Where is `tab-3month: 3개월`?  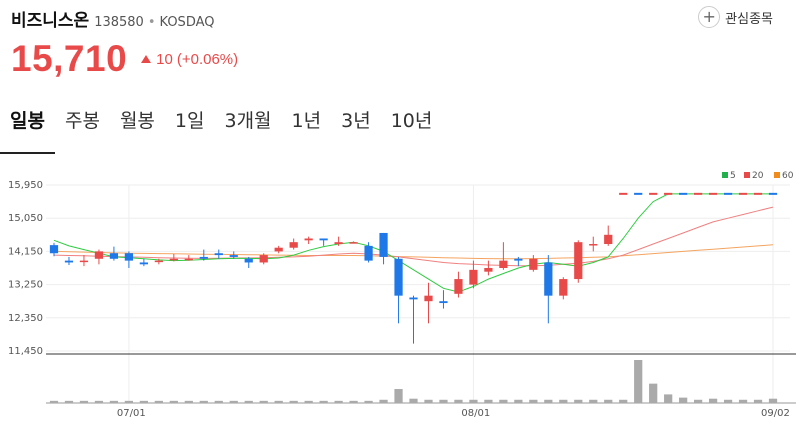 tab-3month: 3개월 is located at coordinates (248, 121).